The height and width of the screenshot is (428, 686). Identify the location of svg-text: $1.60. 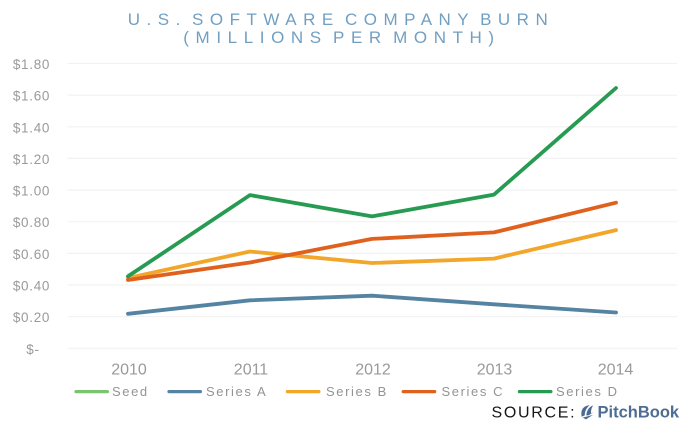
(31, 96).